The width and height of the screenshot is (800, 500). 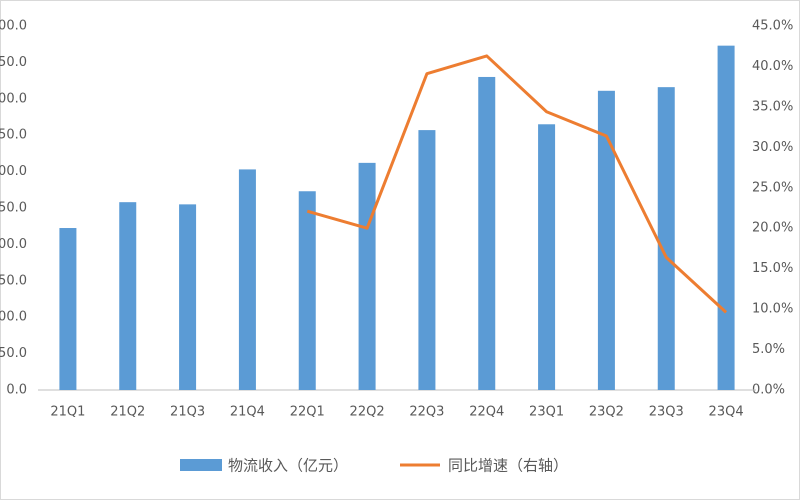 What do you see at coordinates (606, 412) in the screenshot?
I see `x-tick-label: 23Q2` at bounding box center [606, 412].